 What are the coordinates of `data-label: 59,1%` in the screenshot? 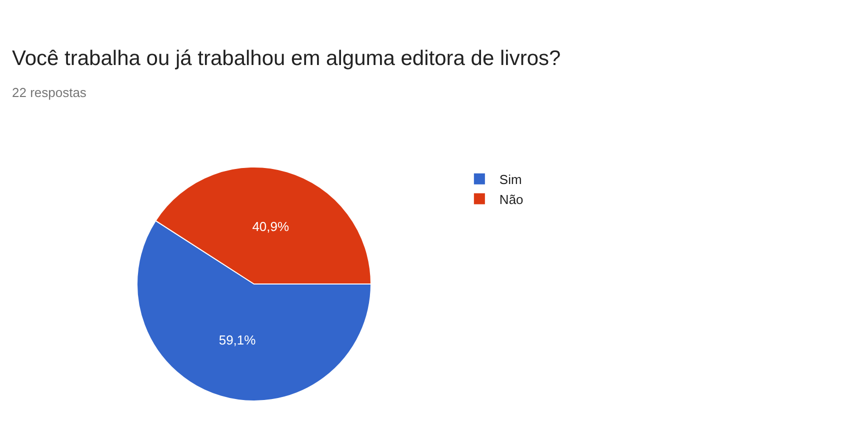 It's located at (237, 340).